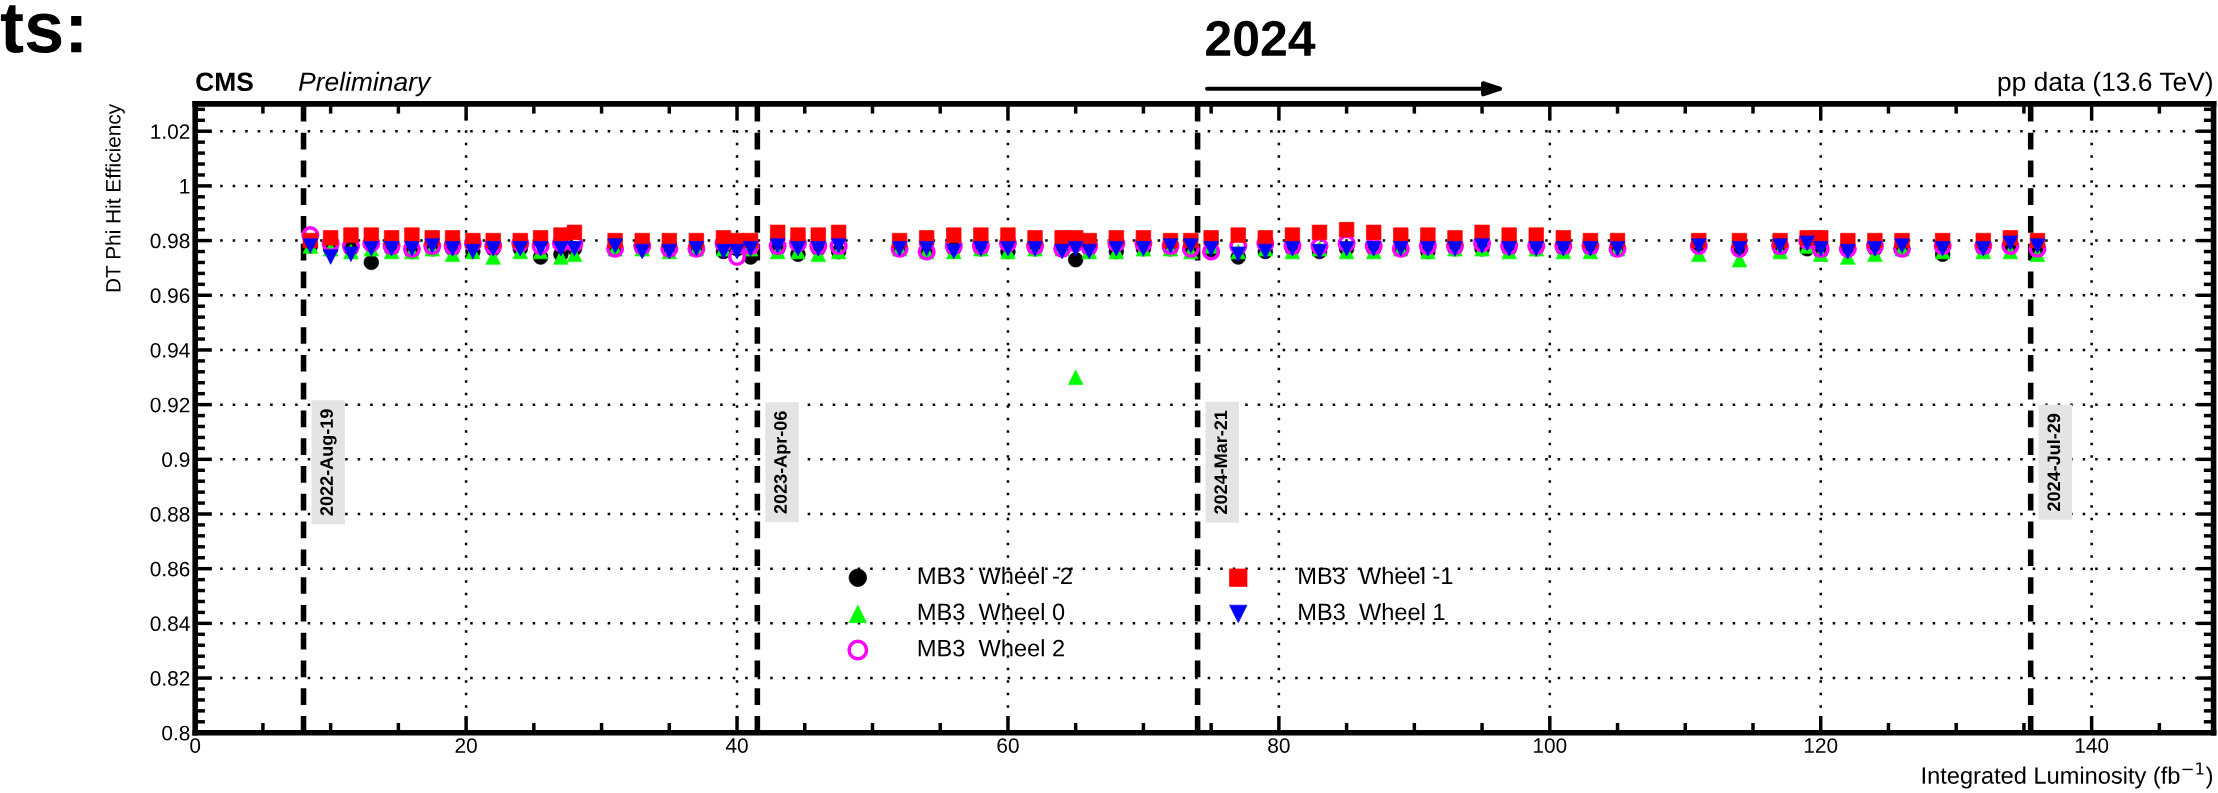 Image resolution: width=2218 pixels, height=793 pixels. I want to click on text: CMS, so click(224, 82).